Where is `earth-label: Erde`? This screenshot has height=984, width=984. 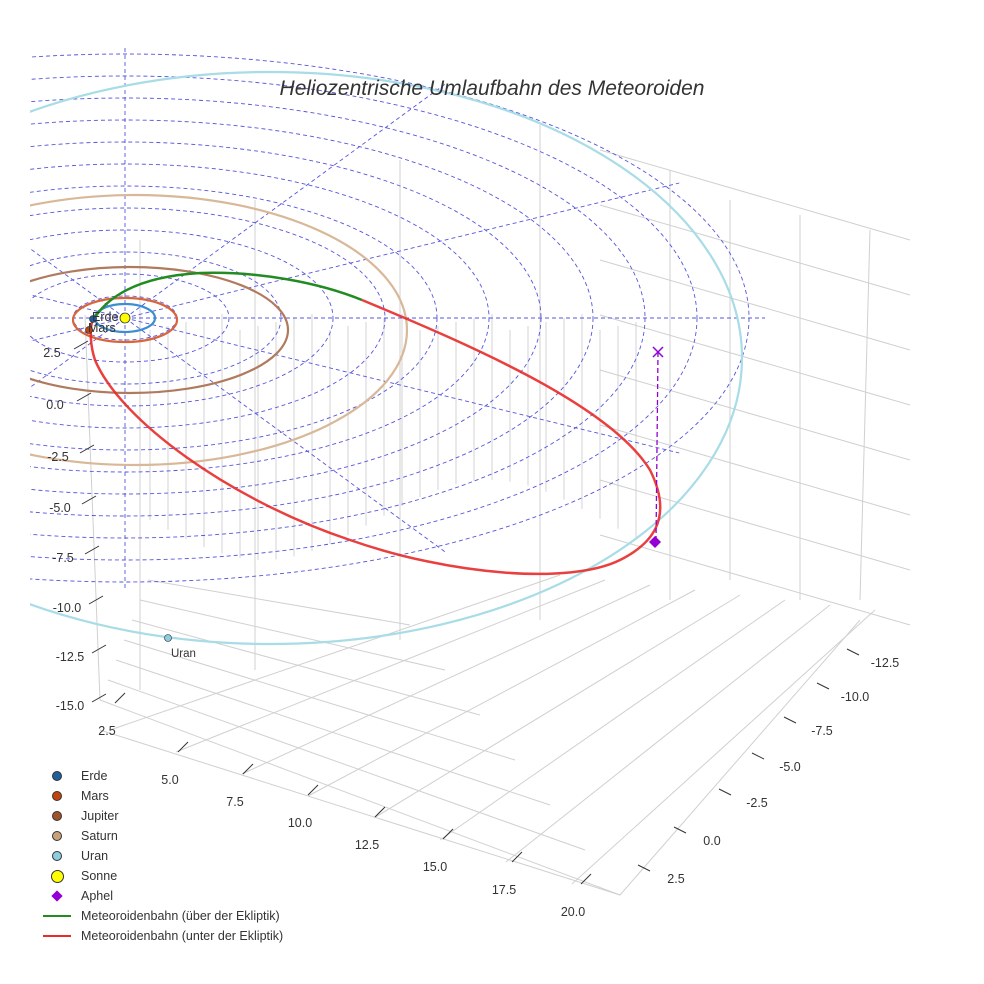
earth-label: Erde is located at coordinates (105, 317).